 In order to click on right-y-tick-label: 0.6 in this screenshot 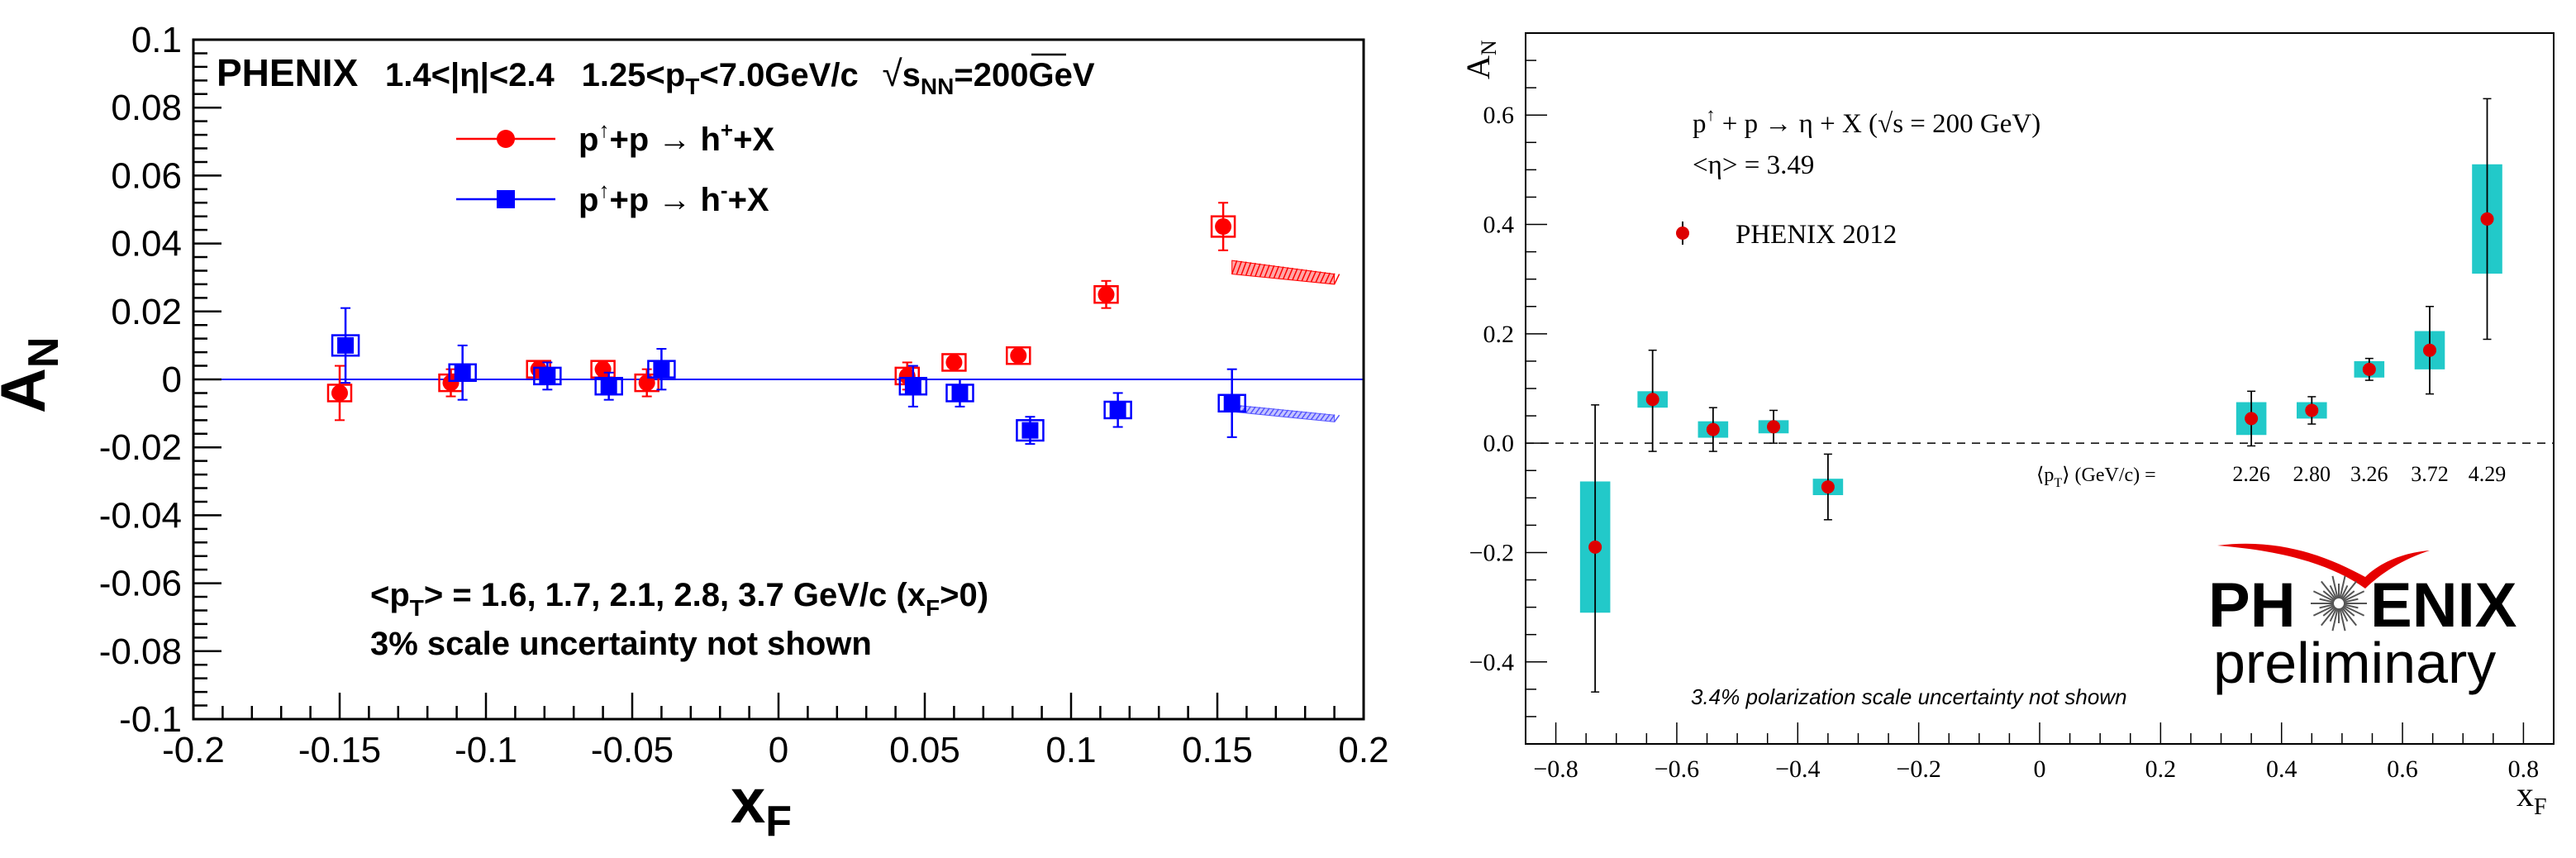, I will do `click(1499, 115)`.